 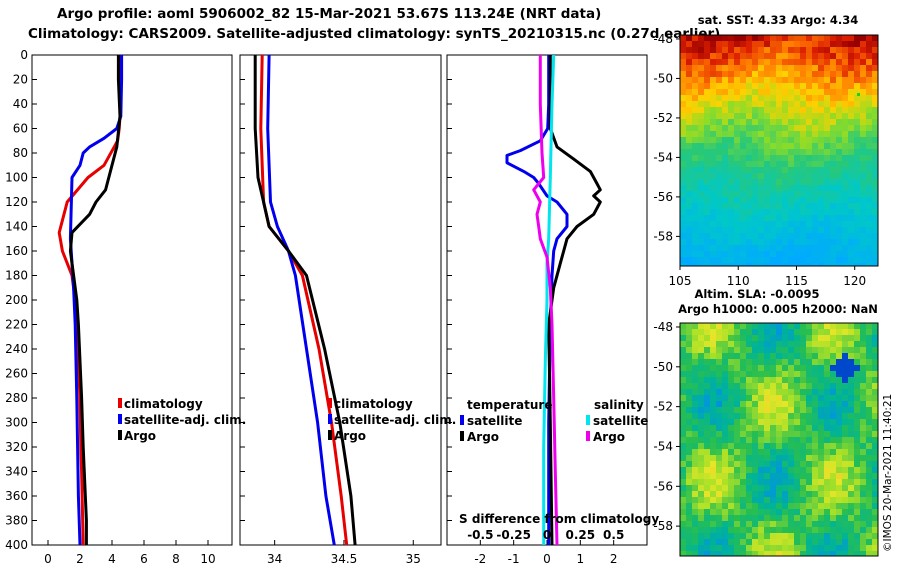 I want to click on y-tick-label: 280, so click(x=16, y=398).